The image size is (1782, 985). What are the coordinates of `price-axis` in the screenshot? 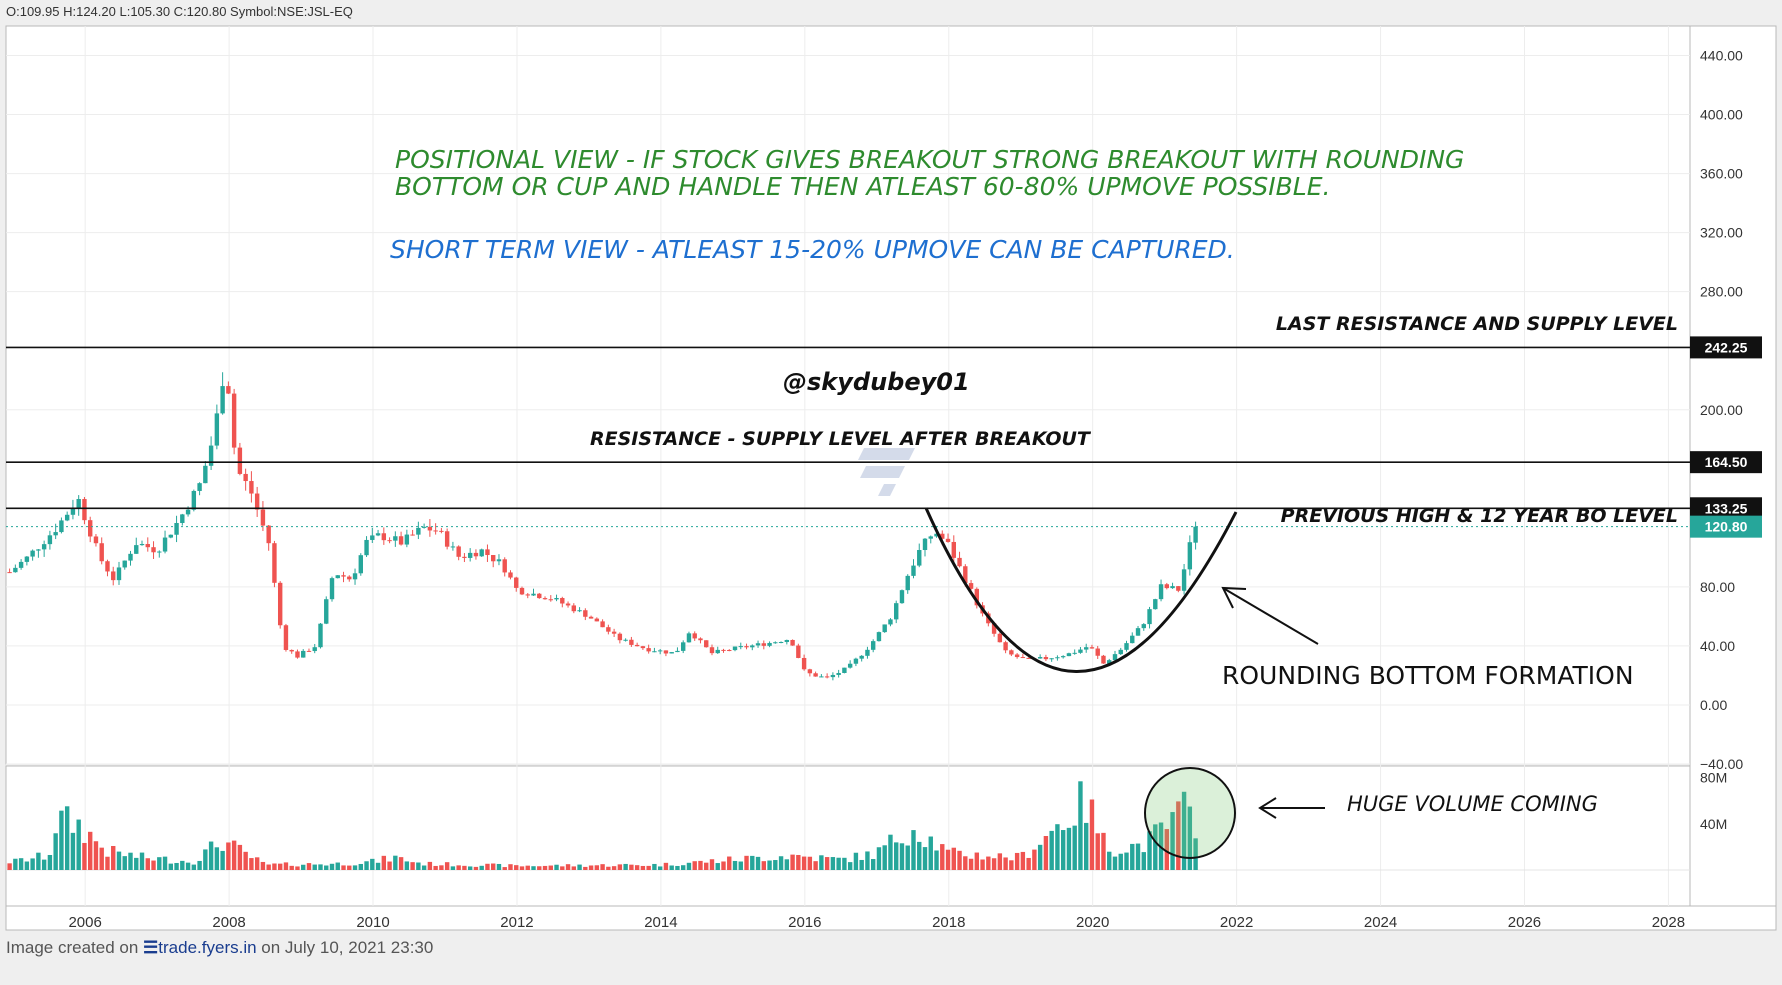 It's located at (1733, 477).